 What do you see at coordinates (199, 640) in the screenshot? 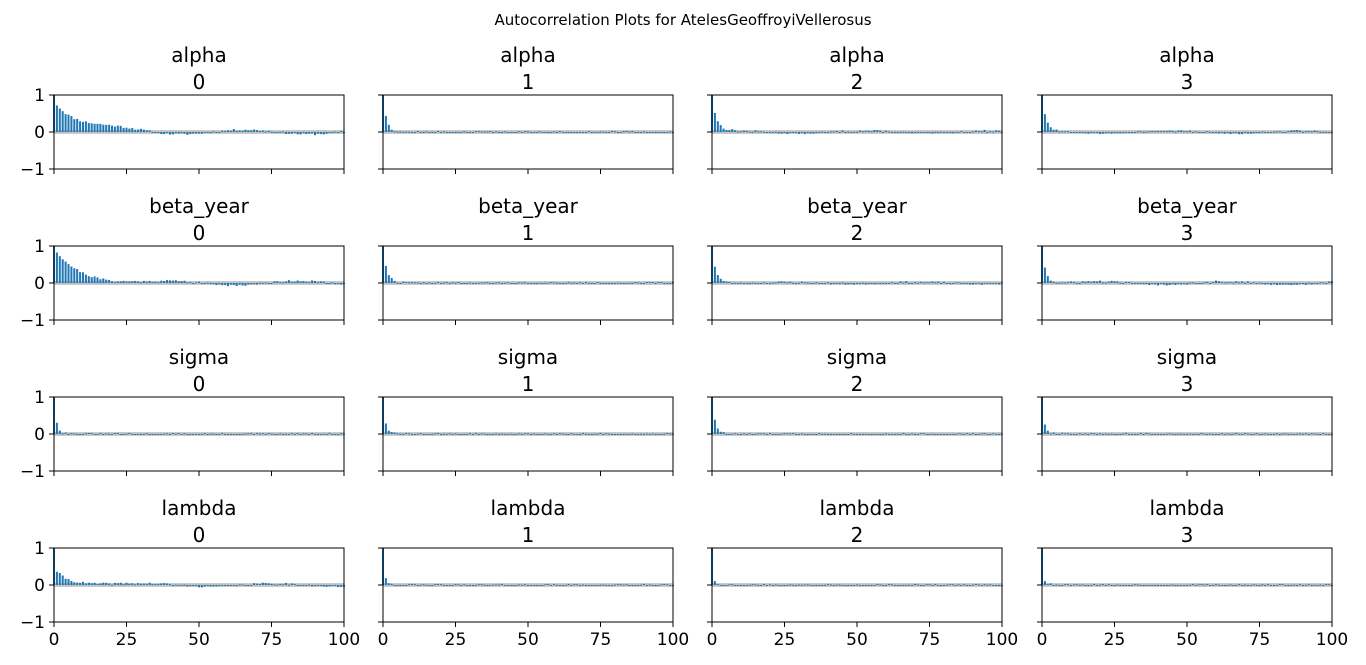
I see `x-tick-label: 50` at bounding box center [199, 640].